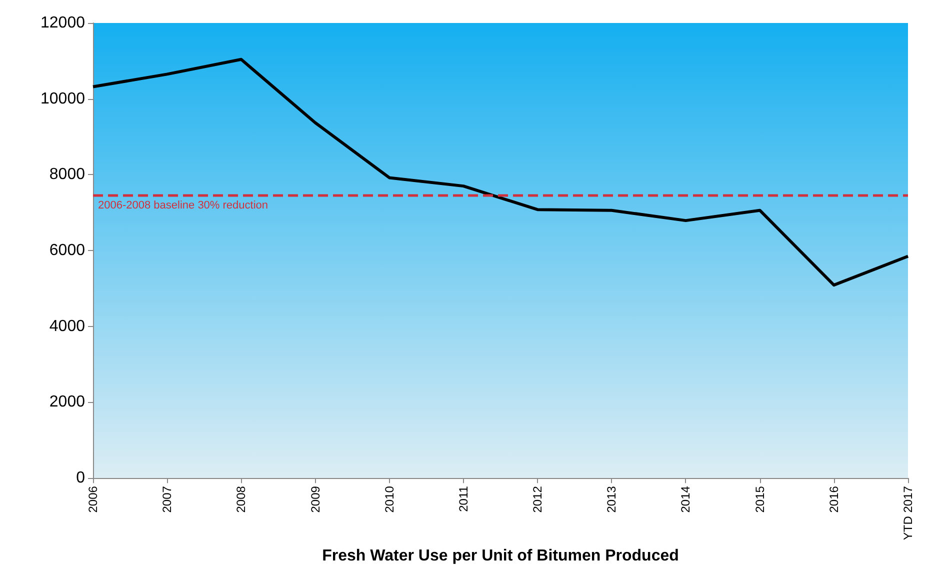 The image size is (934, 577). I want to click on x-tick-label: 2015, so click(759, 499).